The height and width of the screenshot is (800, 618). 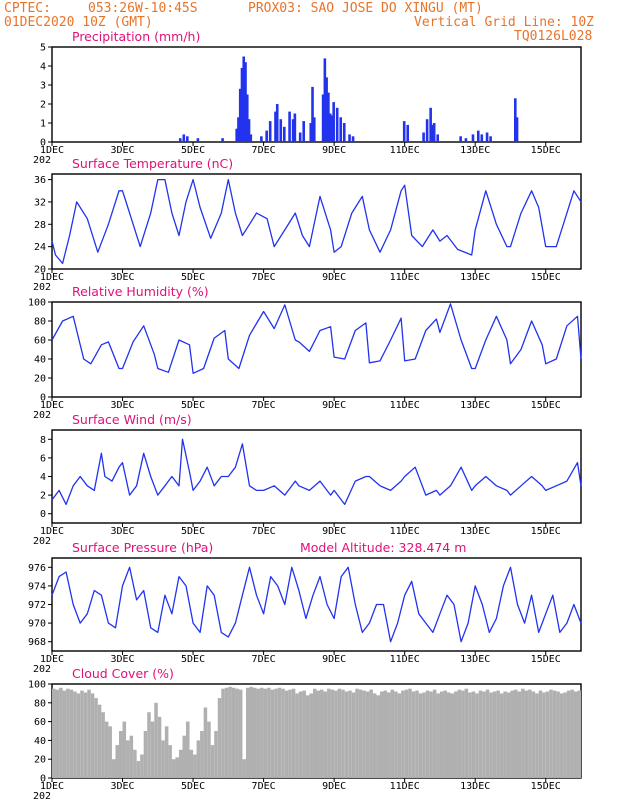 What do you see at coordinates (52, 659) in the screenshot?
I see `x-tick-label: 1DEC` at bounding box center [52, 659].